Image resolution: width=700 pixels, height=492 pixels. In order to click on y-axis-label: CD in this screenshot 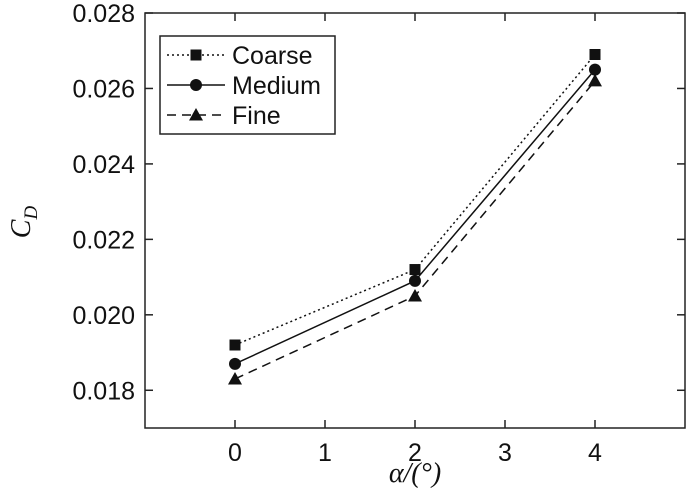, I will do `click(24, 222)`.